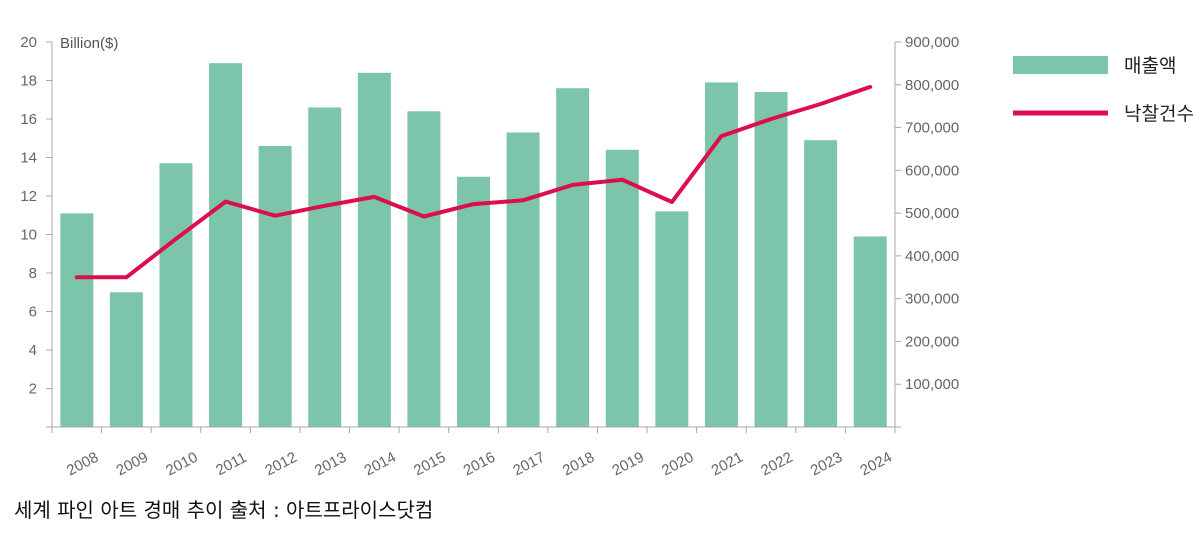 This screenshot has height=541, width=1194. What do you see at coordinates (231, 464) in the screenshot?
I see `x-tick-label-2011: 2011` at bounding box center [231, 464].